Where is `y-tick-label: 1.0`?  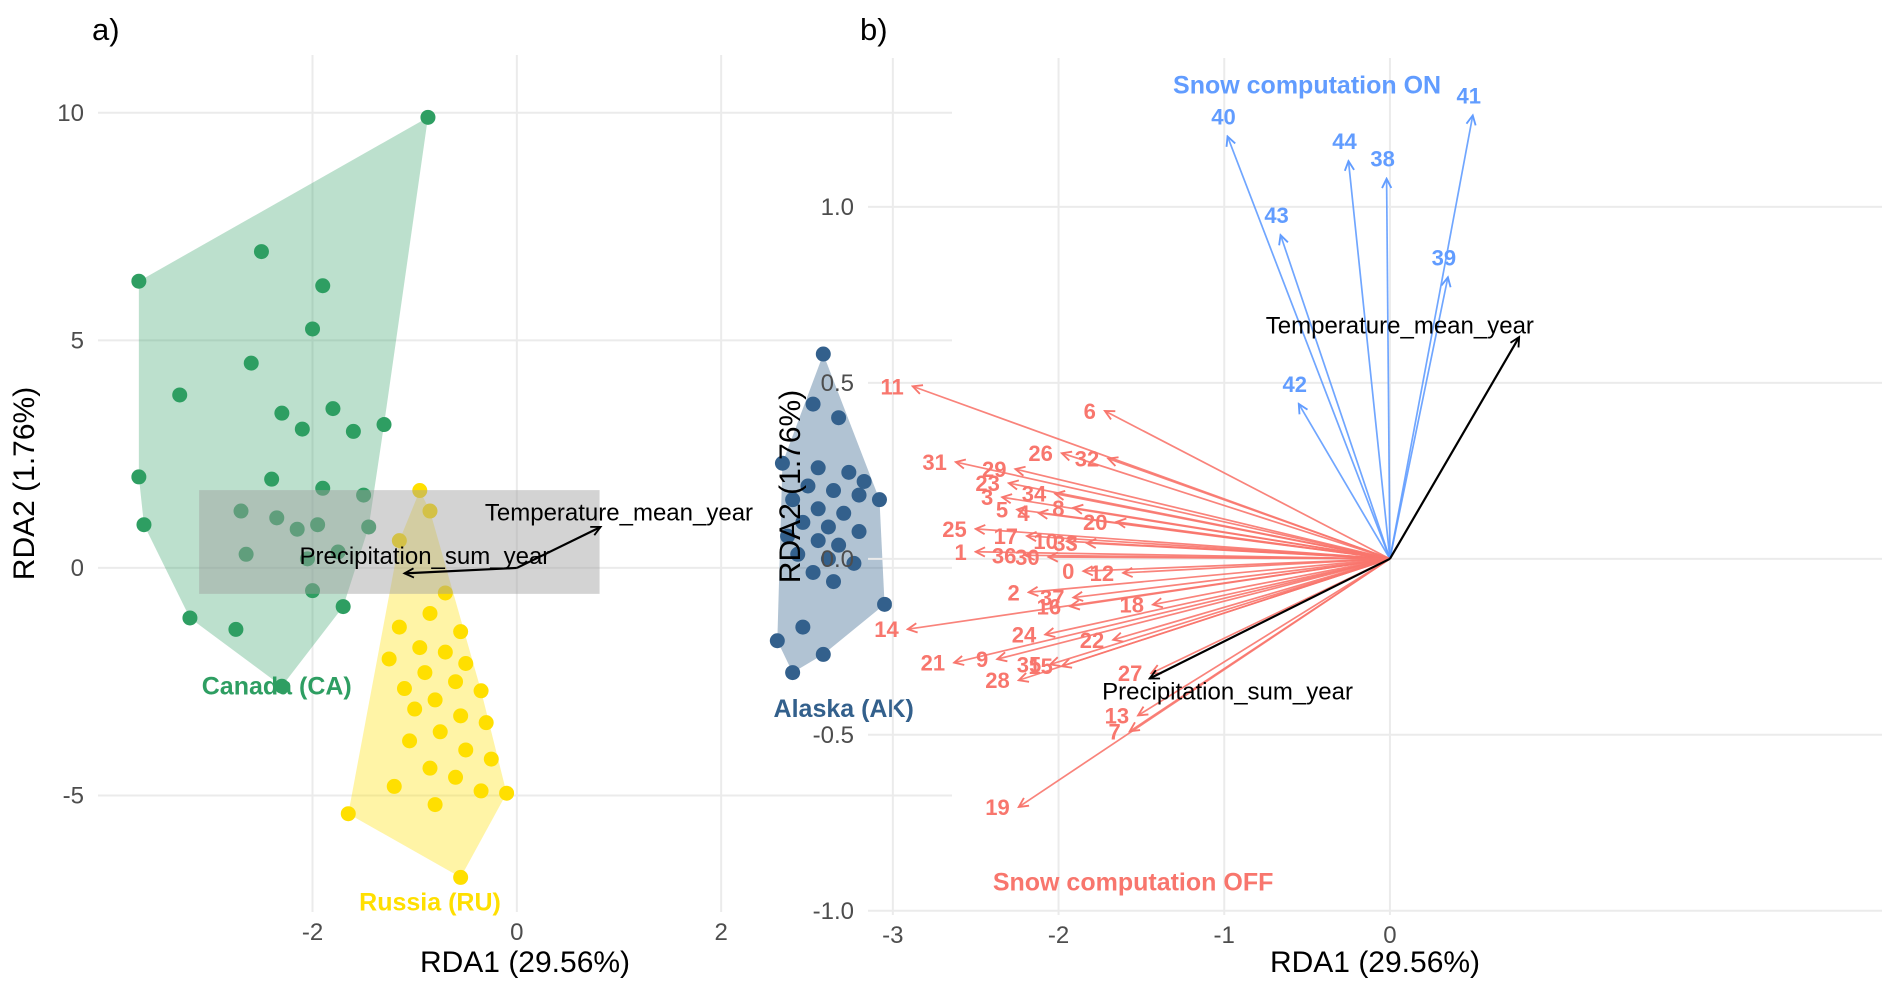
y-tick-label: 1.0 is located at coordinates (837, 207).